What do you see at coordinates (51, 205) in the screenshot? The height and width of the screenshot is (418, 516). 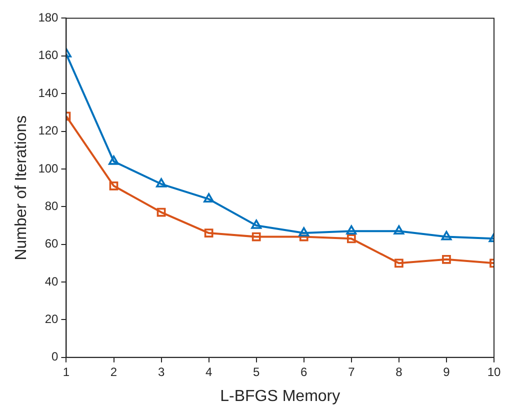 I see `y-tick-label: 80` at bounding box center [51, 205].